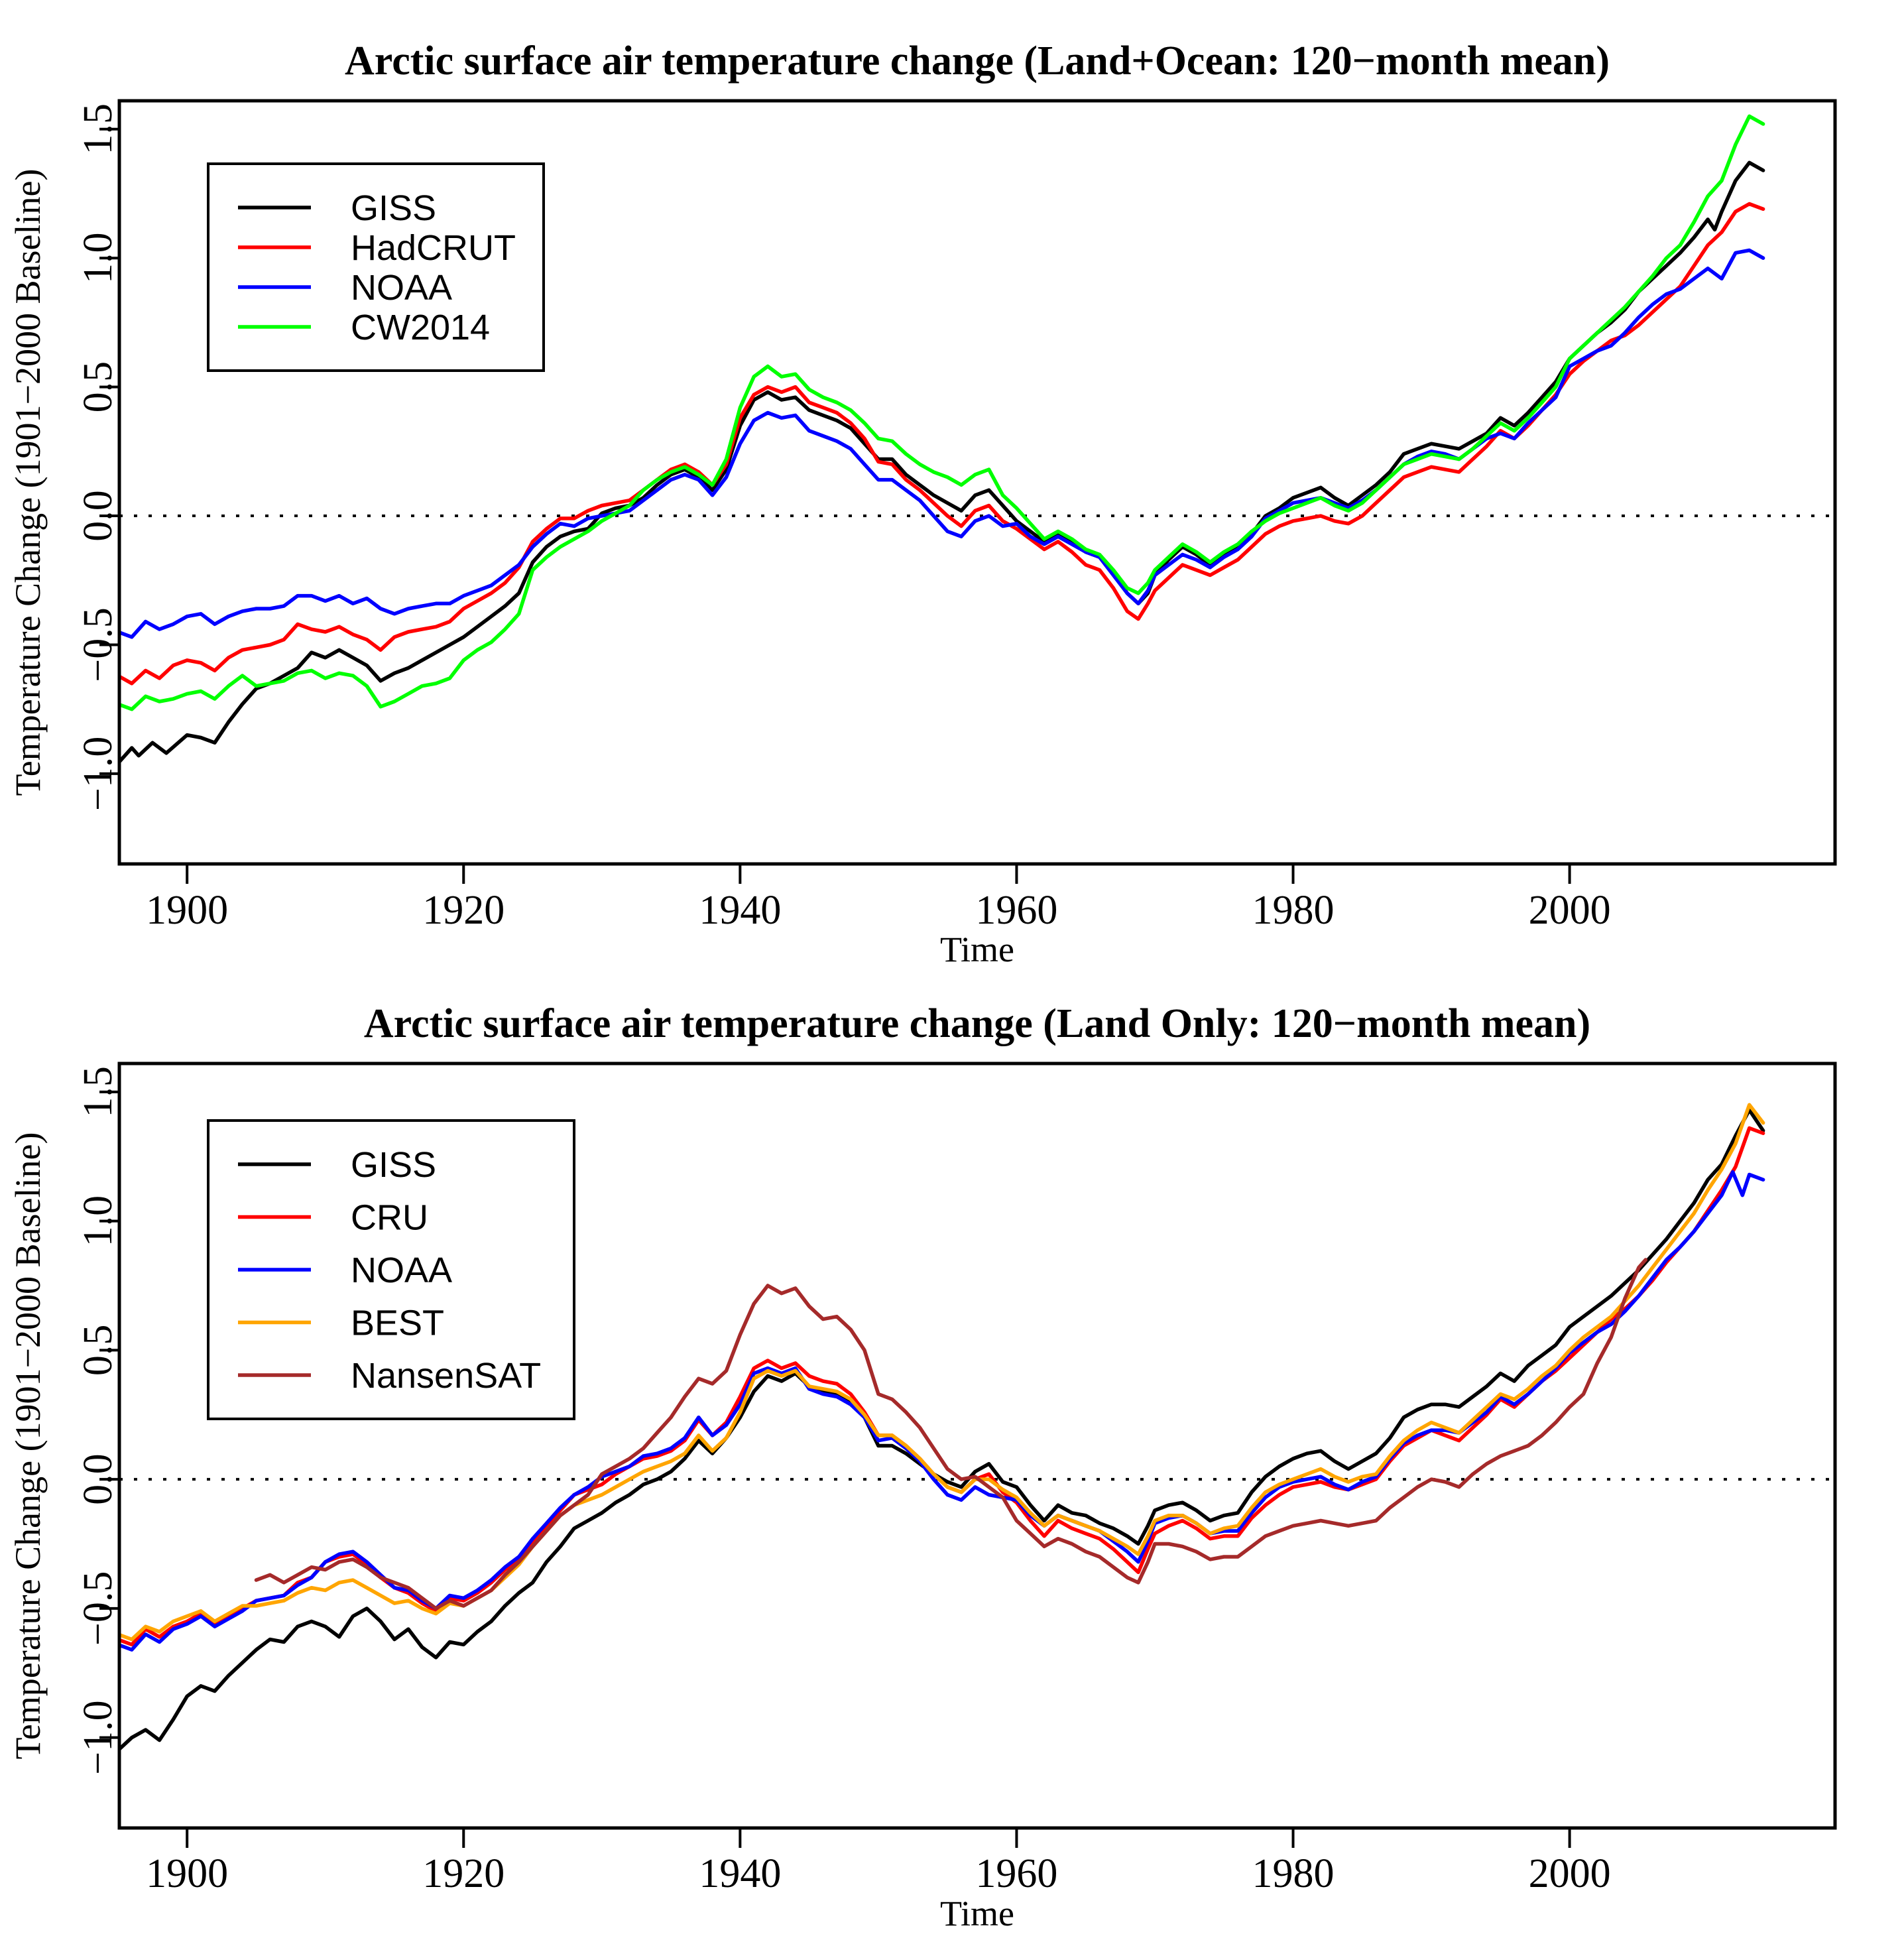 This screenshot has height=1944, width=1904. Describe the element at coordinates (433, 248) in the screenshot. I see `legend-label-hadcrut: HadCRUT` at that location.